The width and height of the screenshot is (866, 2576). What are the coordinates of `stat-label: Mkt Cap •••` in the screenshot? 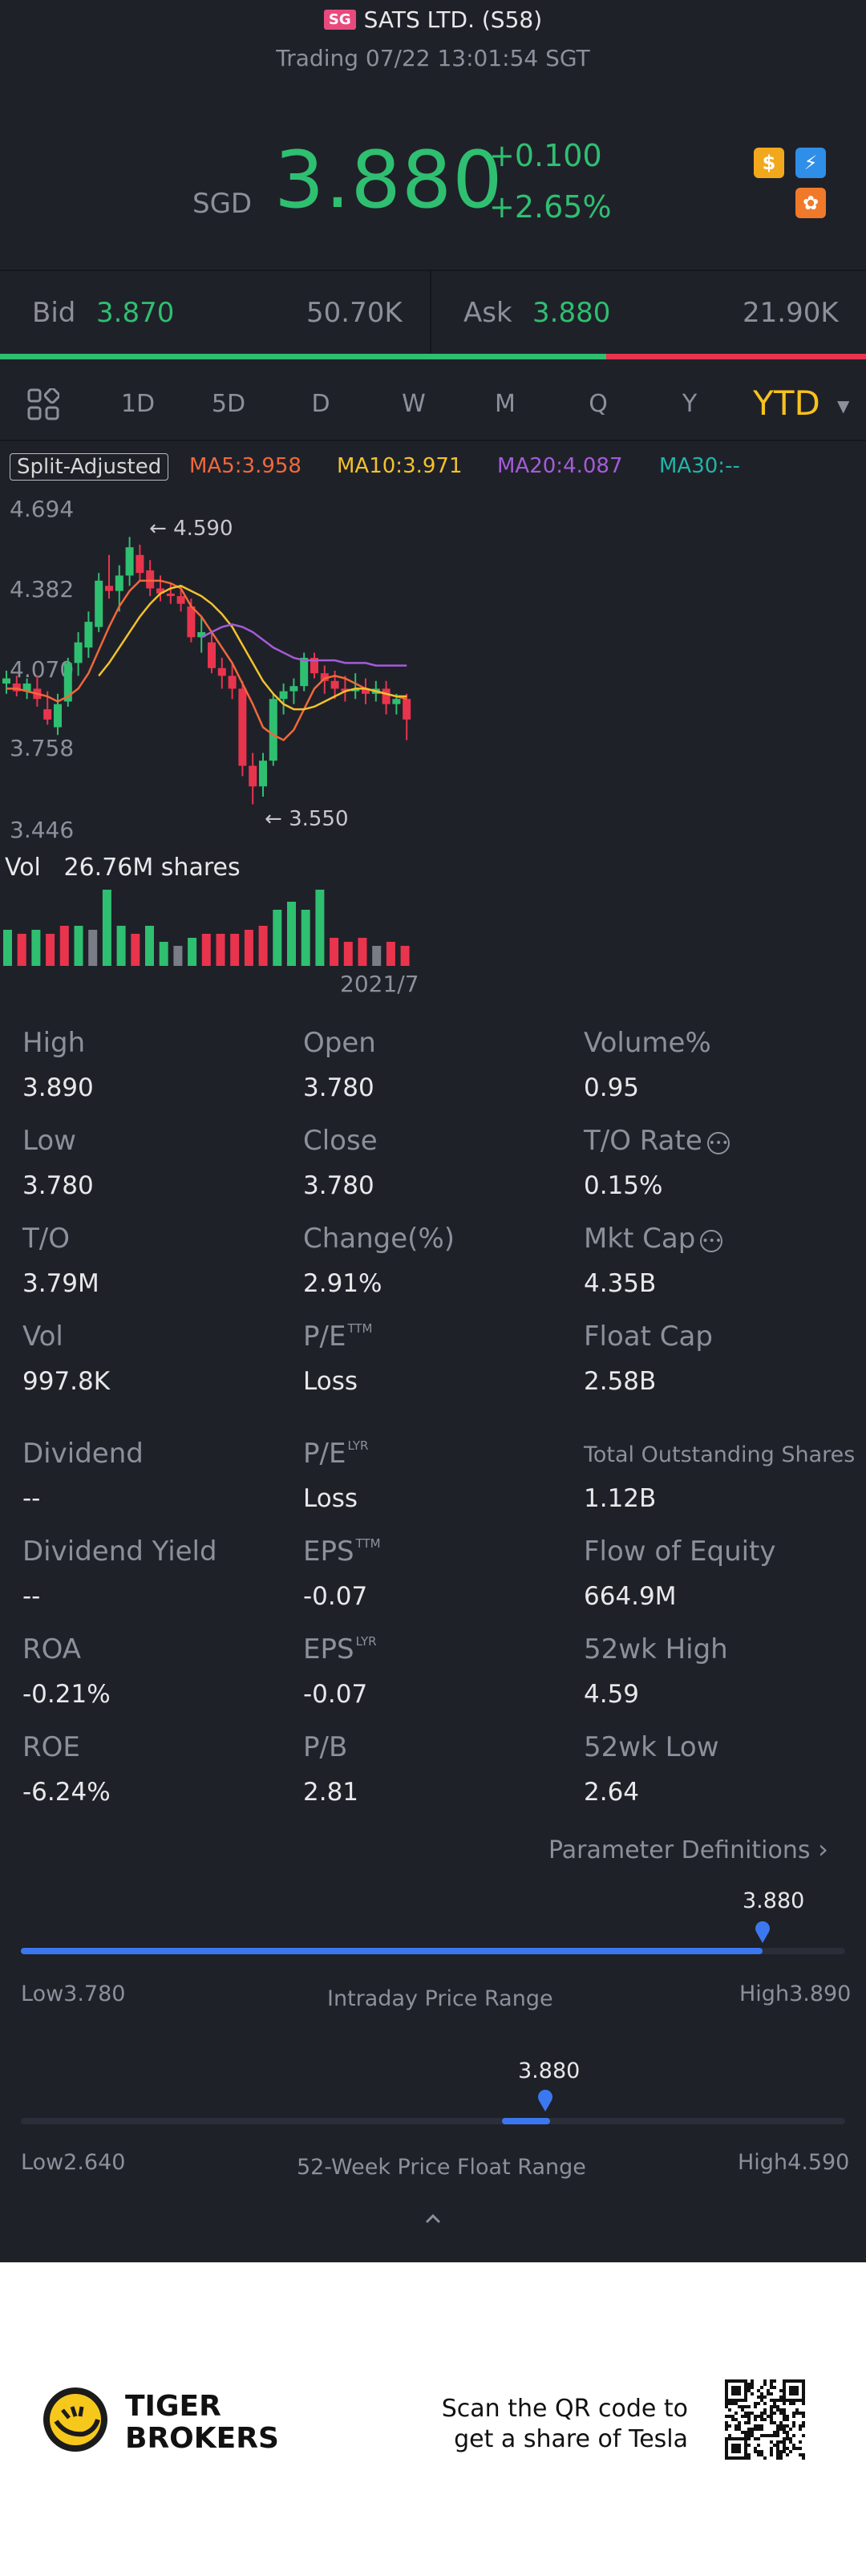 It's located at (653, 1239).